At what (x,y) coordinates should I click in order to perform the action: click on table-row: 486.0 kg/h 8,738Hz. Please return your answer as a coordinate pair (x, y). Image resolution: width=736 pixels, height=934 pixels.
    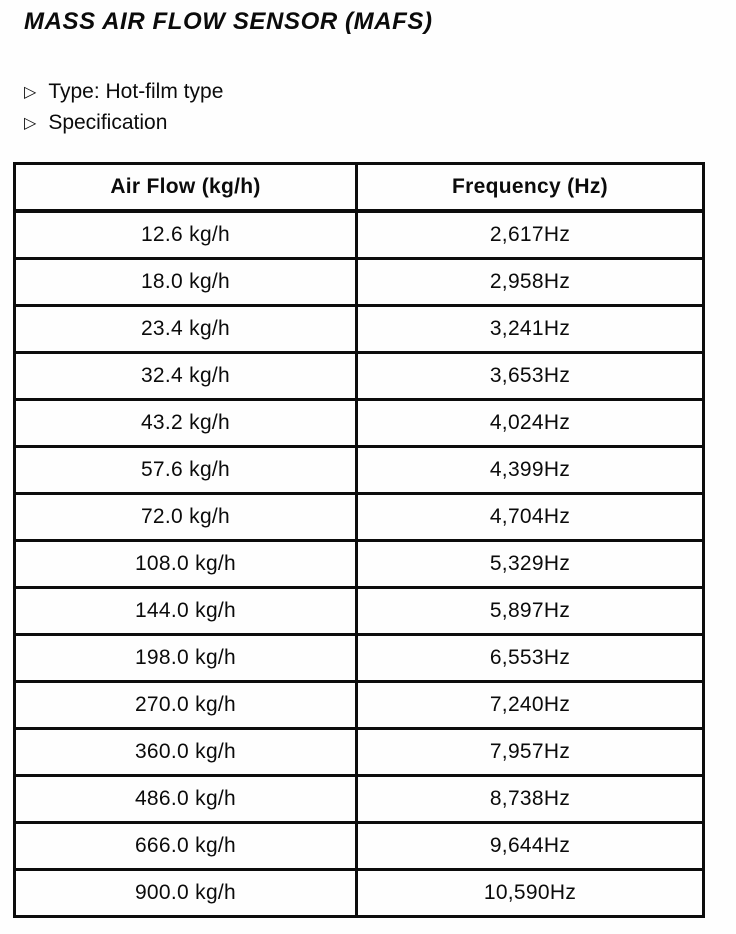
    Looking at the image, I should click on (359, 799).